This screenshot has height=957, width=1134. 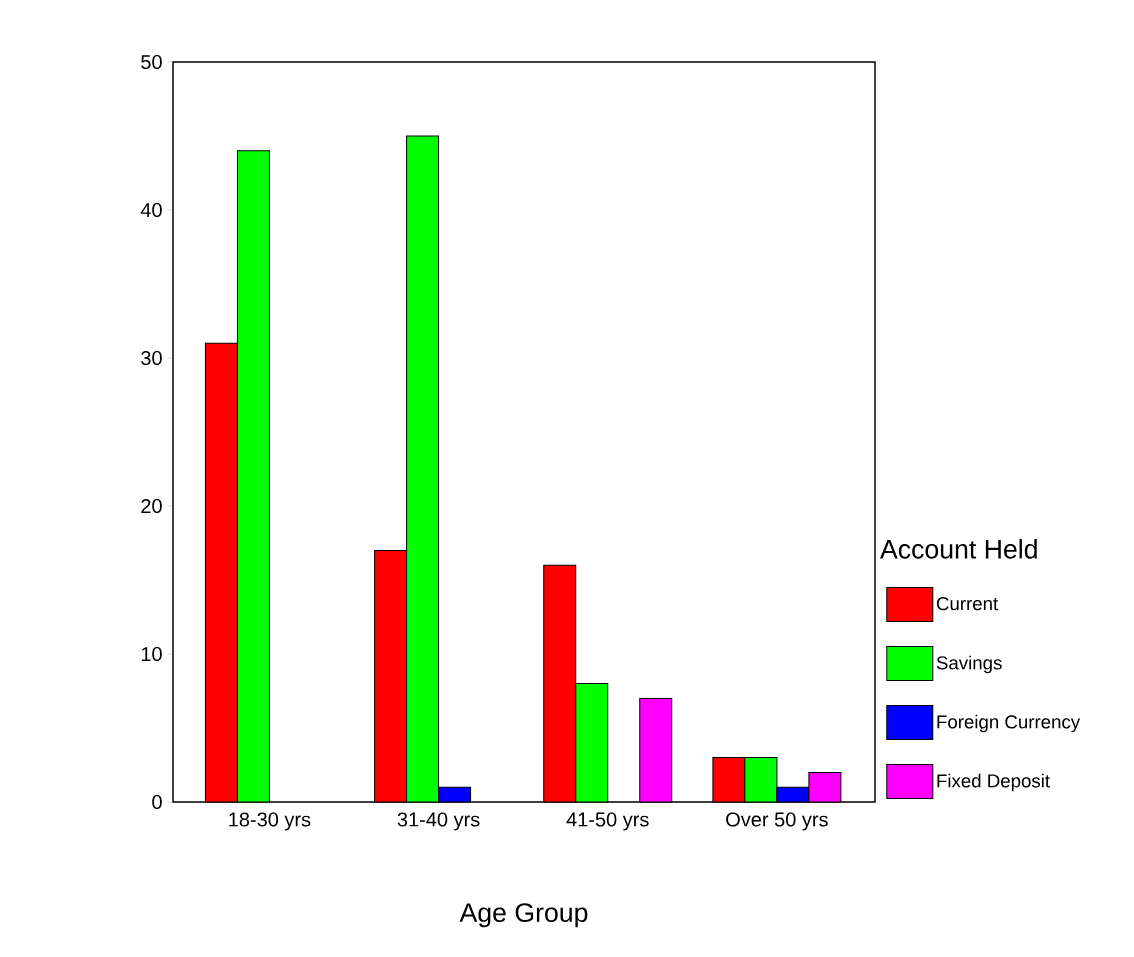 What do you see at coordinates (151, 358) in the screenshot?
I see `y-tick-label: 30` at bounding box center [151, 358].